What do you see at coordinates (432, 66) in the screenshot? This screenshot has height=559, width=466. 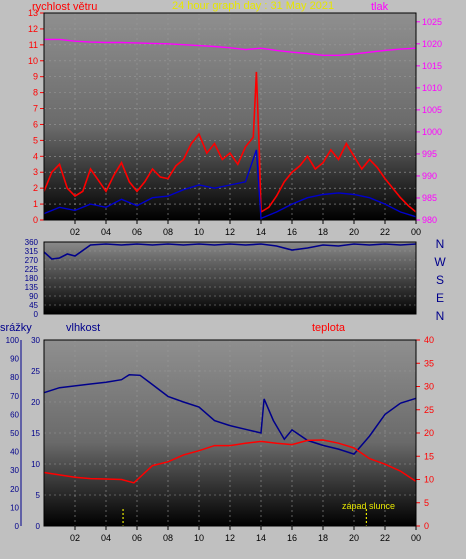 I see `pressure-tick-label: 1015` at bounding box center [432, 66].